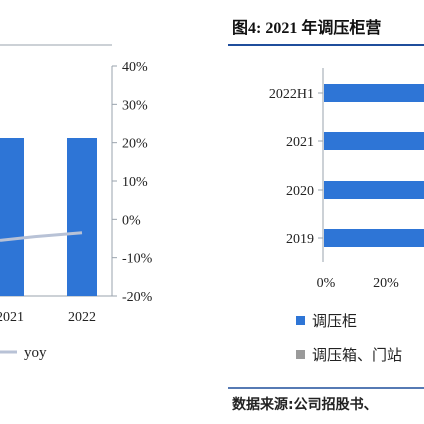 The image size is (424, 424). Describe the element at coordinates (35, 353) in the screenshot. I see `legend-yoy-label: yoy` at that location.